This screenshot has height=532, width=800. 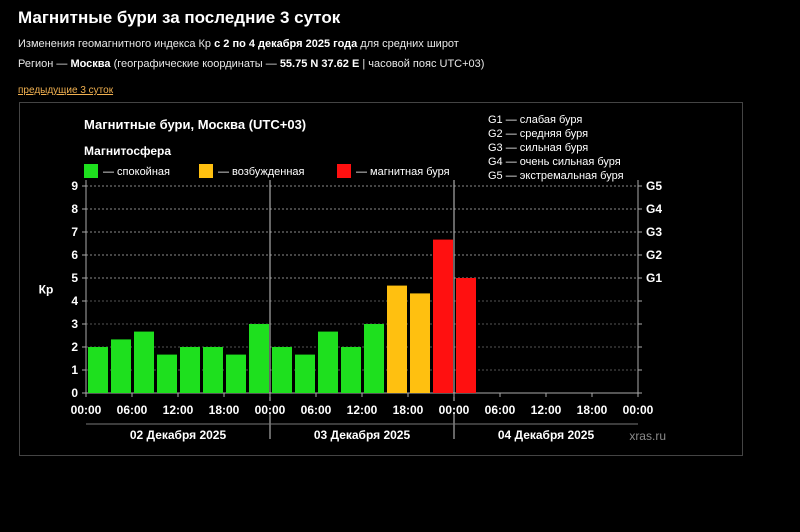 I want to click on y-tick-label: 2, so click(x=74, y=347).